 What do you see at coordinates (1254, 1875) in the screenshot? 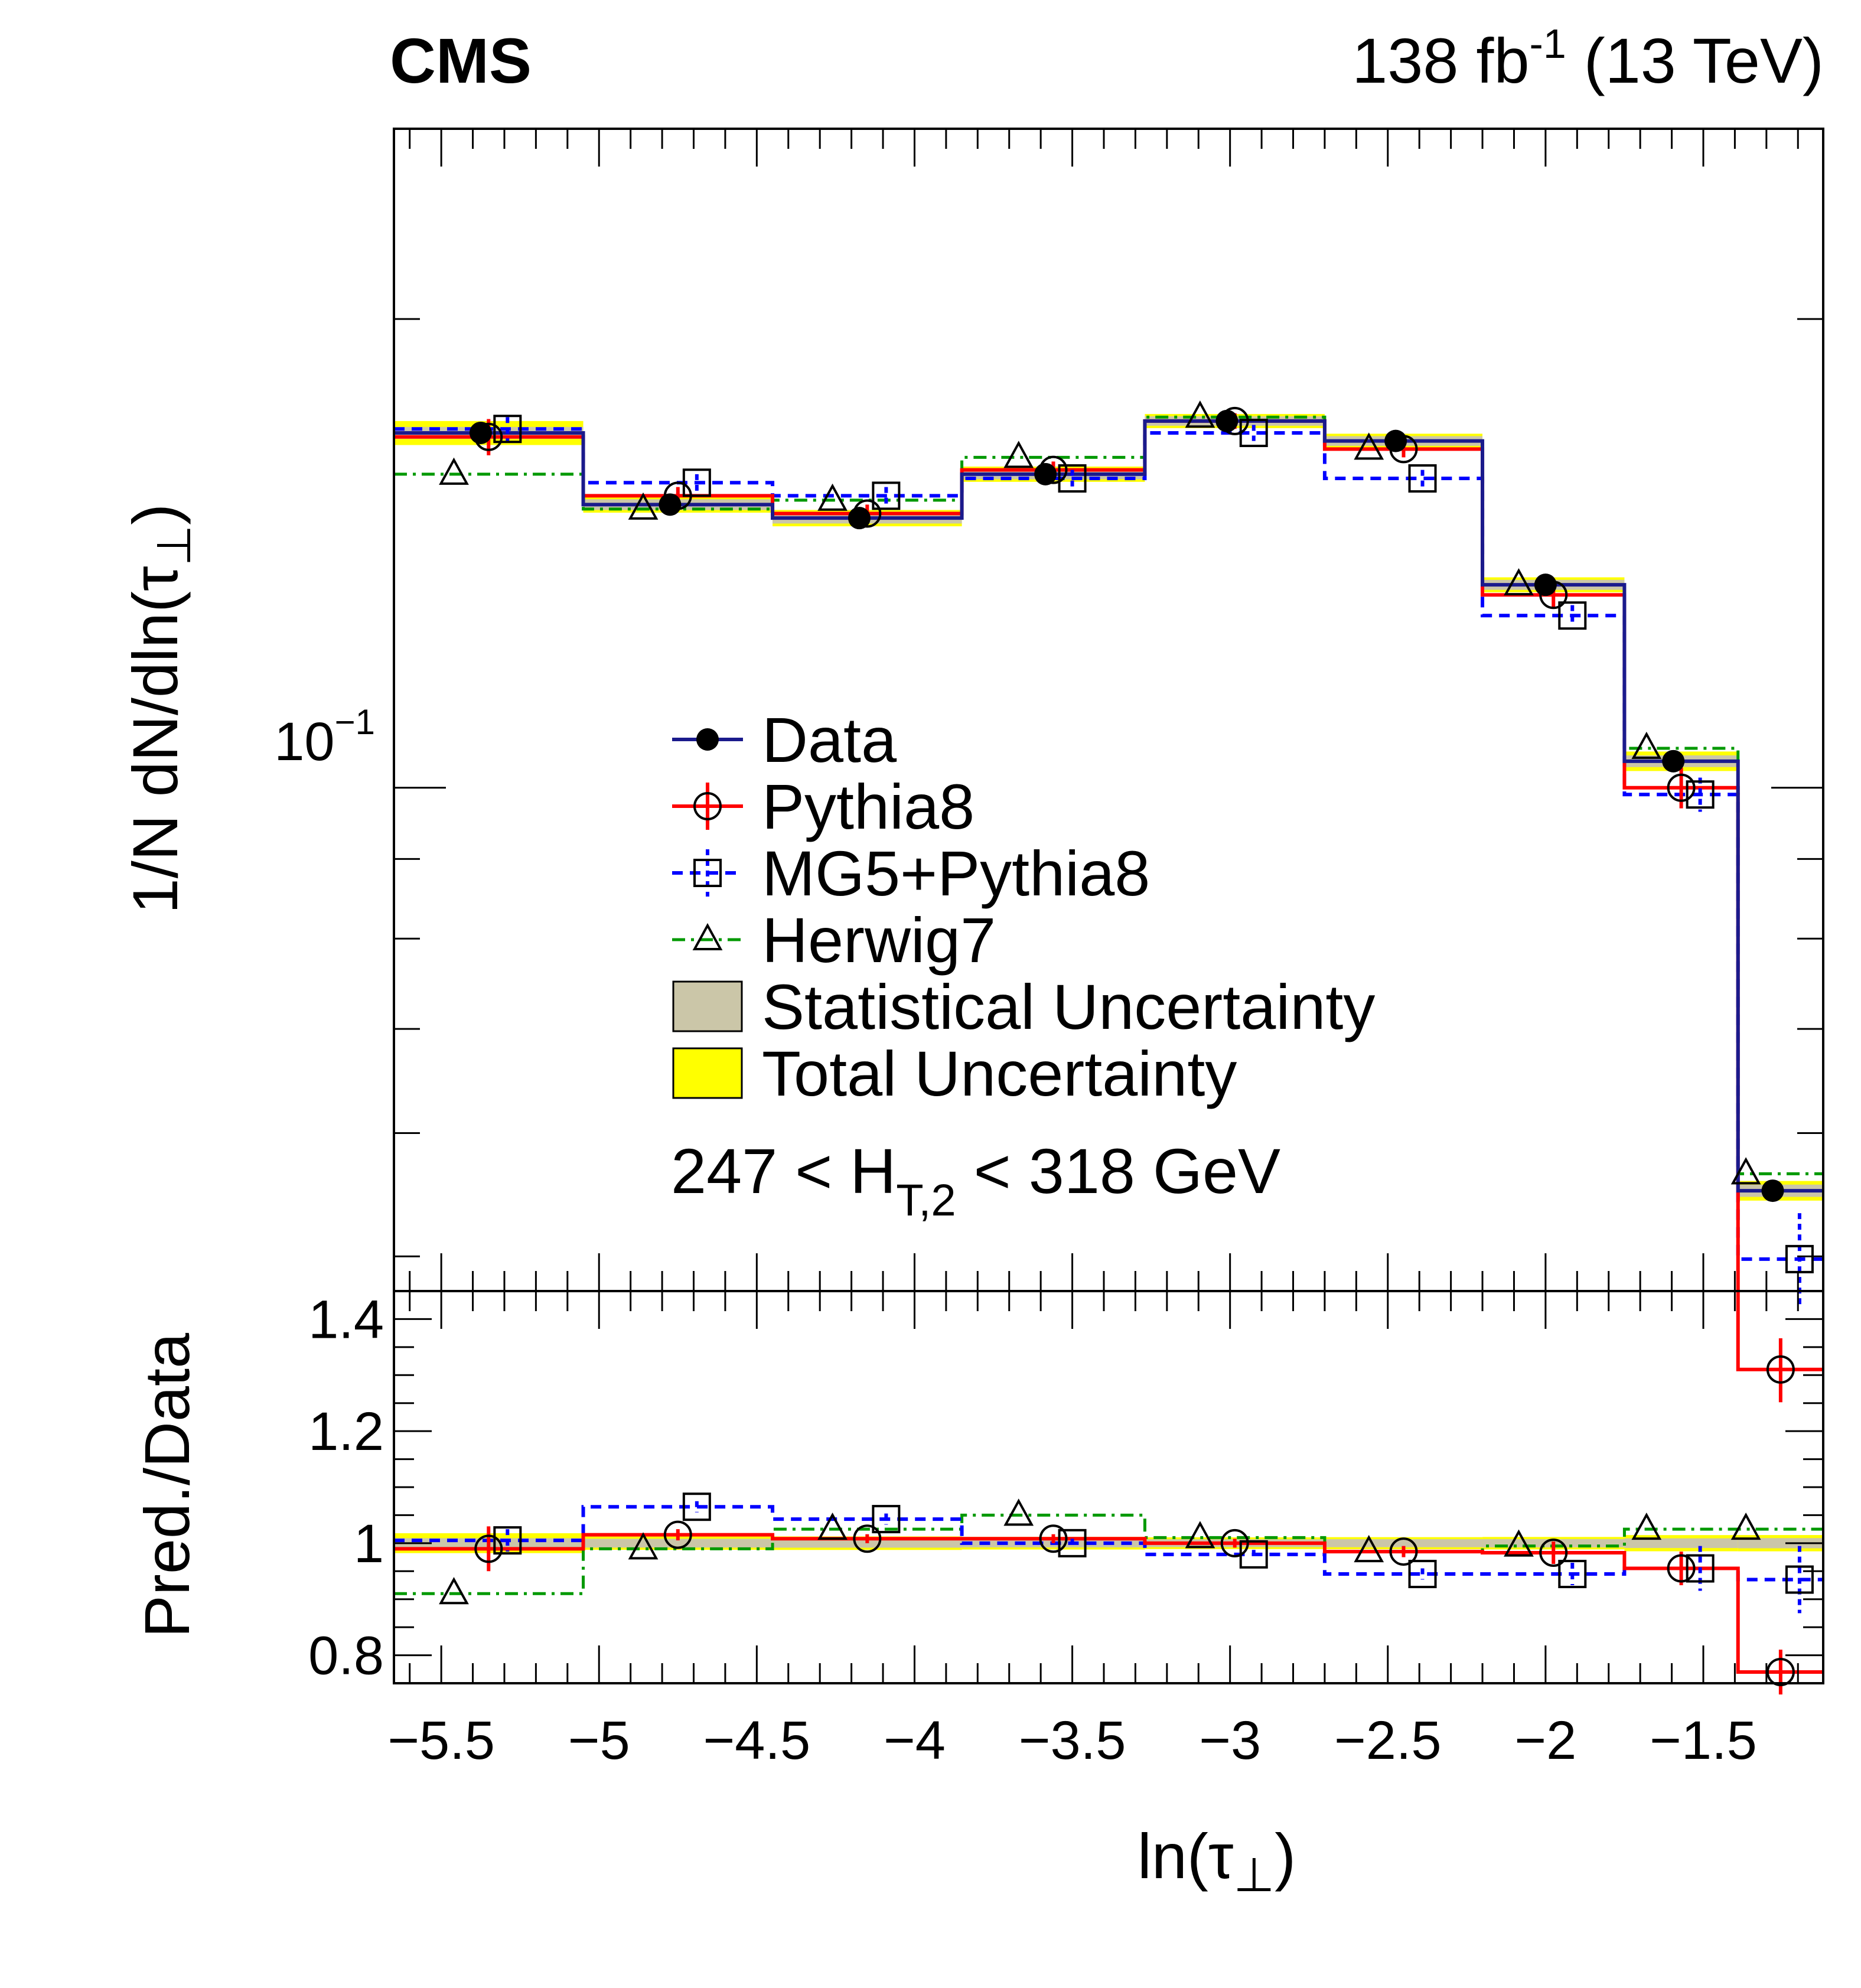
I see `x-axis-label-sub: ⊥` at bounding box center [1254, 1875].